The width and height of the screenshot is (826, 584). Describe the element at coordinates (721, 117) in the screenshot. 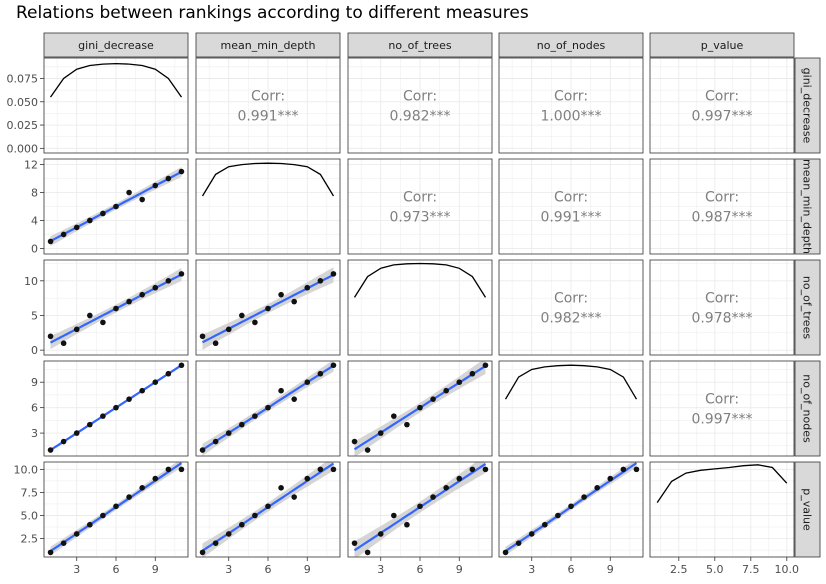

I see `corr-value: 0.997***` at that location.